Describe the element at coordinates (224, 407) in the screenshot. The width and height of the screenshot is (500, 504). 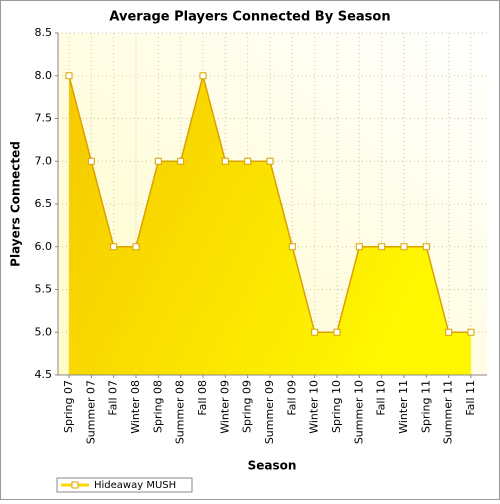
I see `x-tick-label: Winter 09` at that location.